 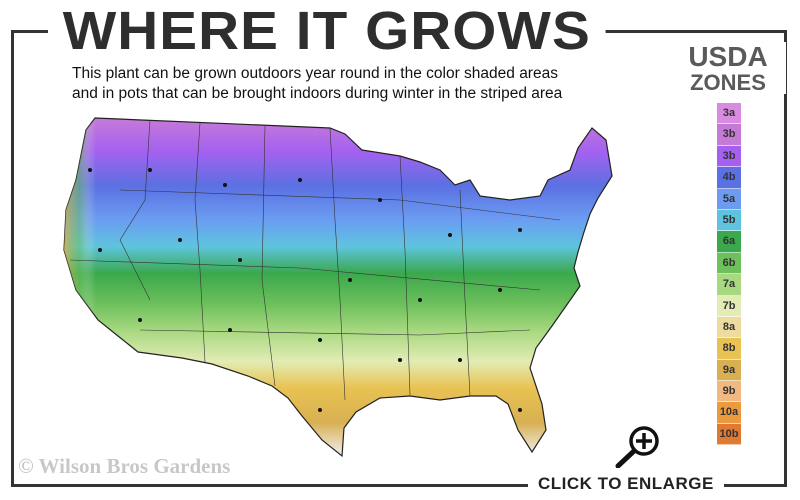 What do you see at coordinates (729, 392) in the screenshot?
I see `legend-zone-9b: 9b` at bounding box center [729, 392].